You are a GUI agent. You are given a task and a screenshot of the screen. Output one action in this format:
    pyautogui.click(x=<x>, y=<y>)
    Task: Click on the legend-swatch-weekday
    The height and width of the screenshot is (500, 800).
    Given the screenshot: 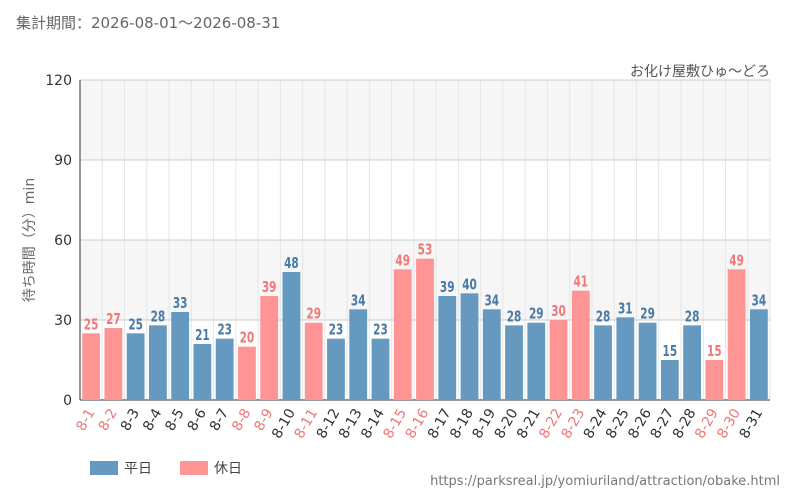 What is the action you would take?
    pyautogui.click(x=104, y=468)
    